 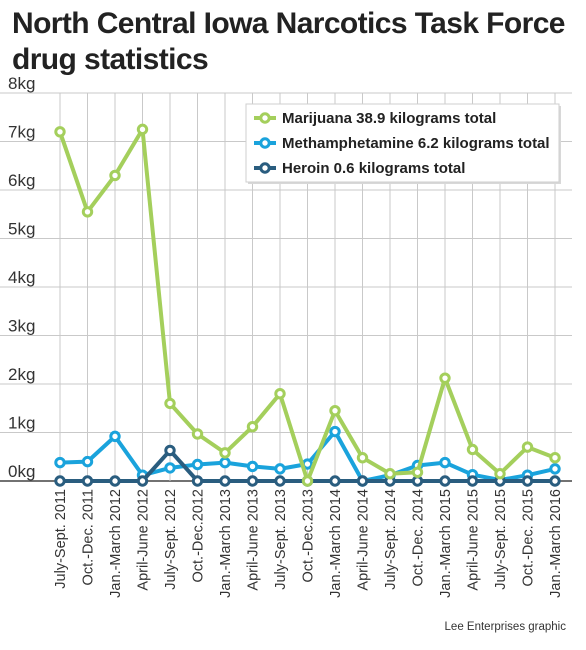 What do you see at coordinates (89, 537) in the screenshot?
I see `x-tick-label: Oct.-Dec. 2011` at bounding box center [89, 537].